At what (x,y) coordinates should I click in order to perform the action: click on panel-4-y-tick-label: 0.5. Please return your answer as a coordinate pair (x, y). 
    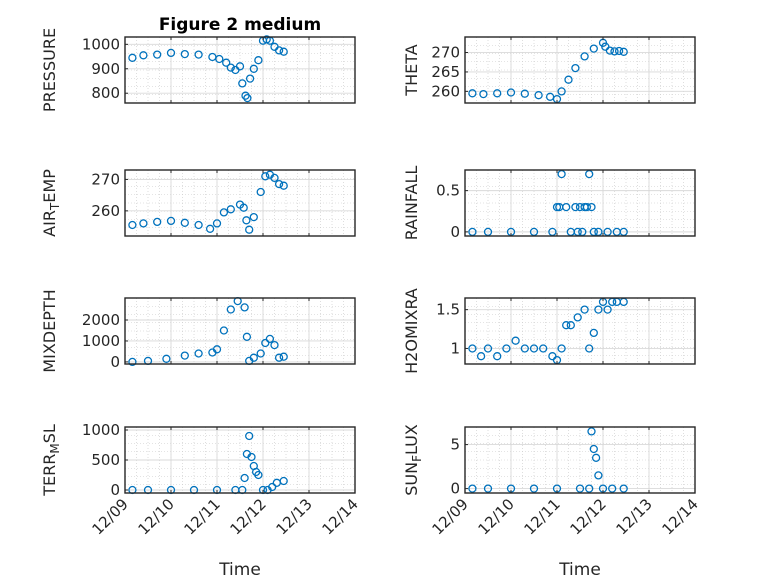
    Looking at the image, I should click on (448, 191).